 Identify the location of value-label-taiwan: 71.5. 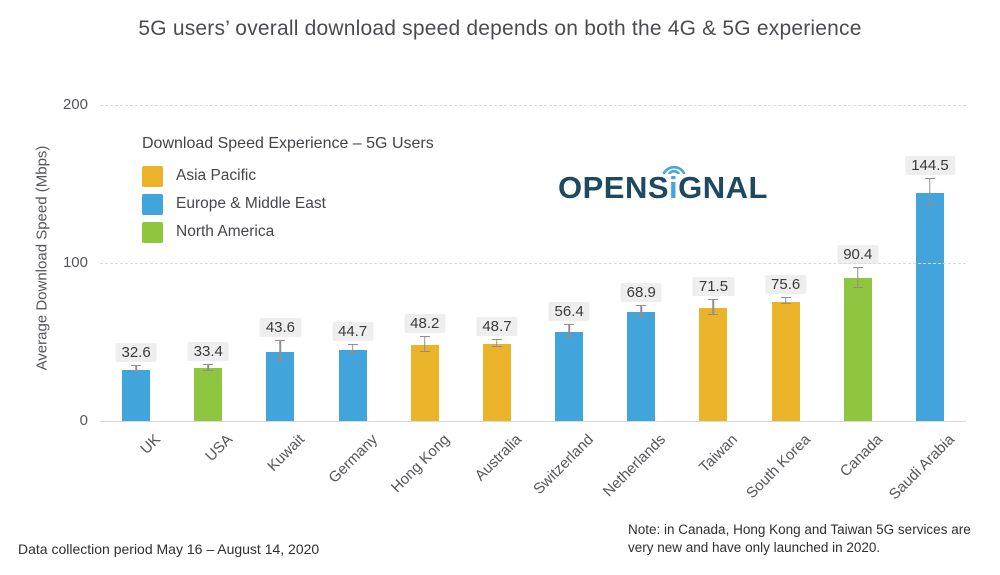
(713, 286).